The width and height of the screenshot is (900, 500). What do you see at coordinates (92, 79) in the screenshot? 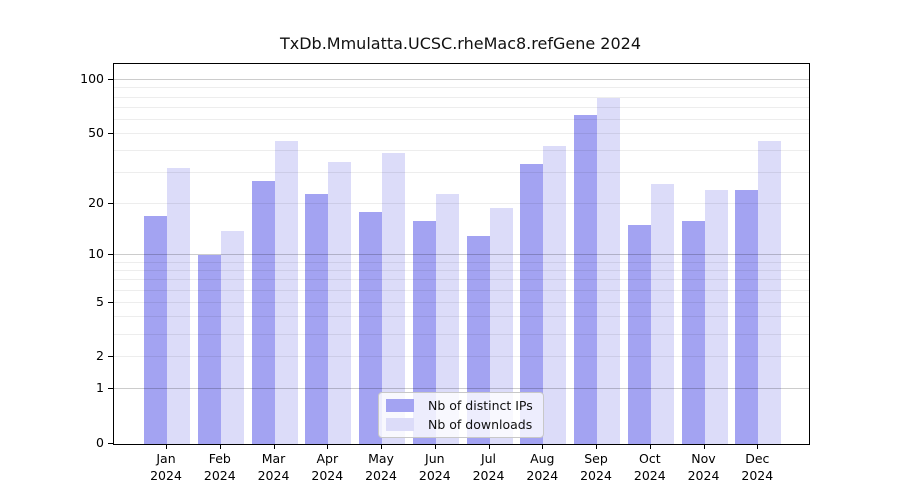
I see `y-tick-label-100: 100` at bounding box center [92, 79].